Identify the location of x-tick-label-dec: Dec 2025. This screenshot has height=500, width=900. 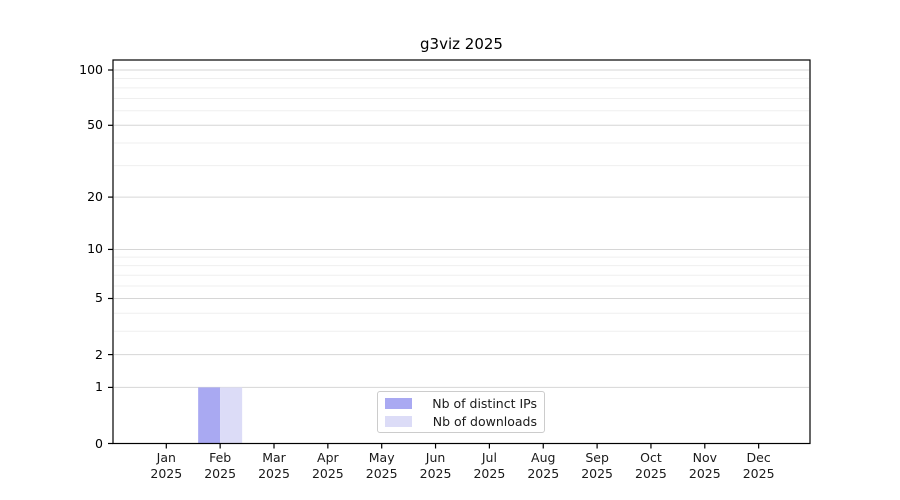
(758, 465).